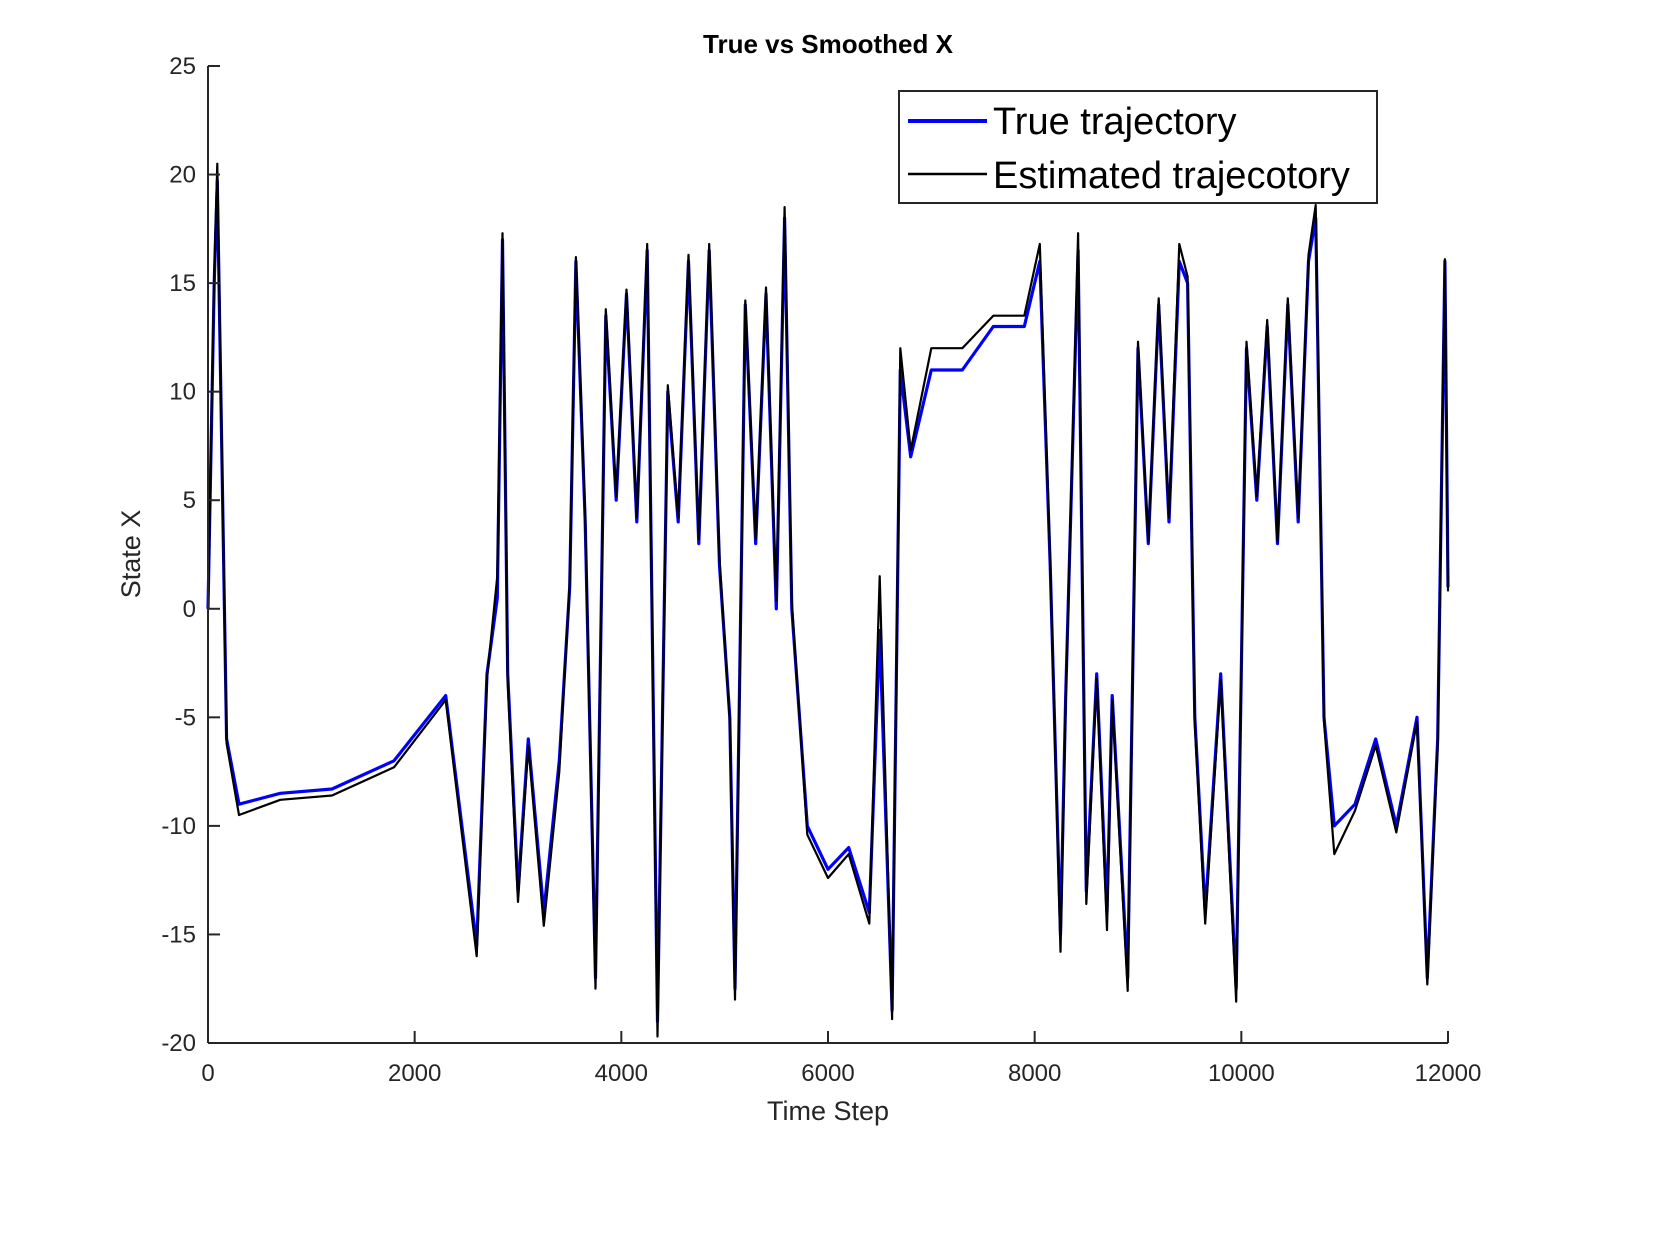 This screenshot has height=1246, width=1661. I want to click on x-tick-label: 12000, so click(1448, 1073).